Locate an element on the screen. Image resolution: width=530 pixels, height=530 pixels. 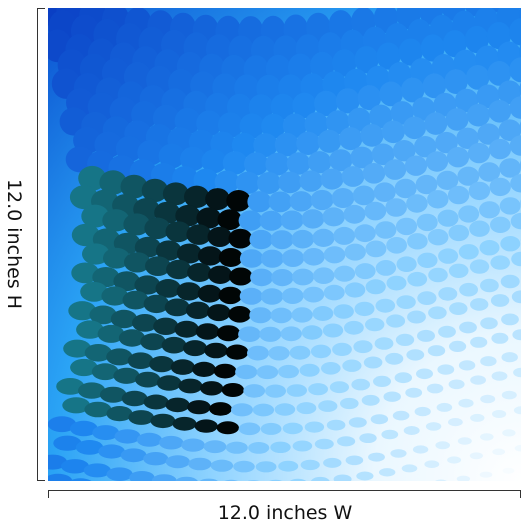
width-dimension-line is located at coordinates (284, 491).